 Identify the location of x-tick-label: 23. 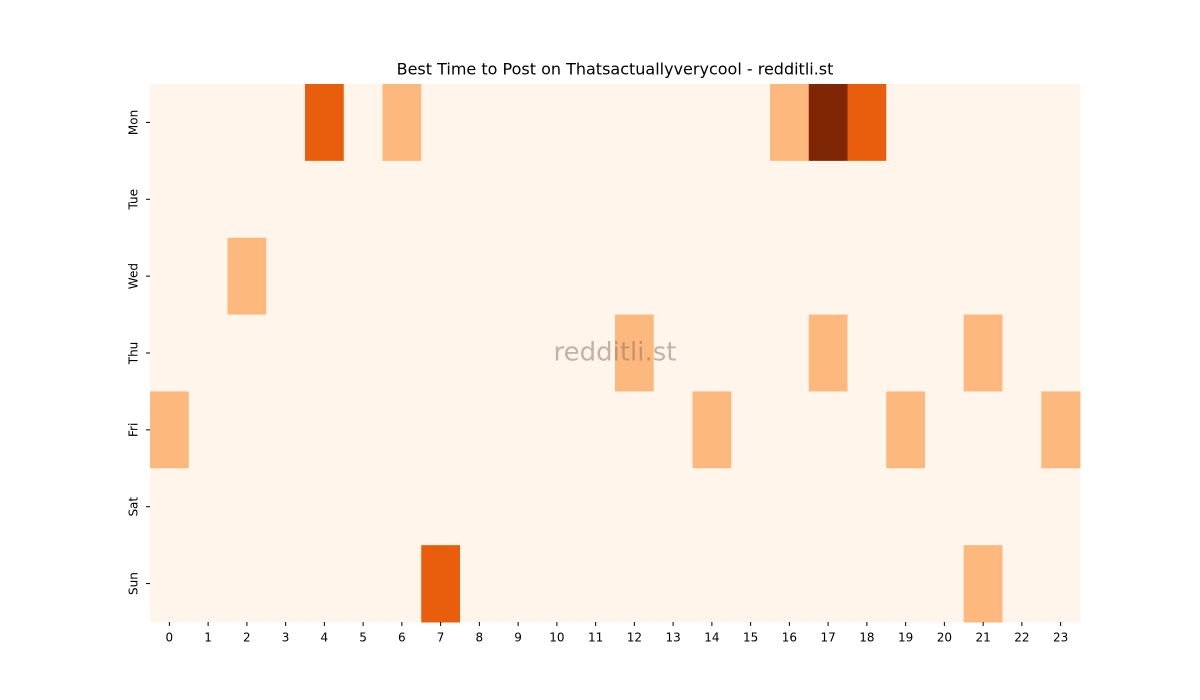
(1060, 638).